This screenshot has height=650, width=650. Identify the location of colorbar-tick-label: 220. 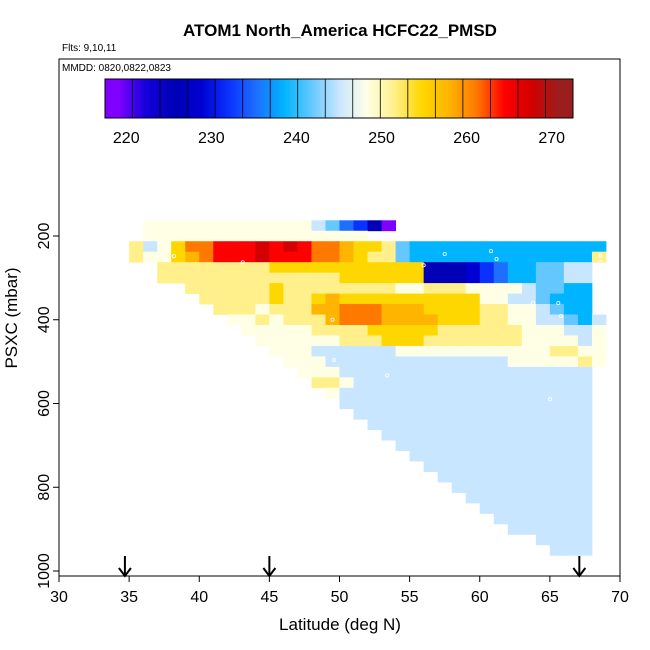
(126, 138).